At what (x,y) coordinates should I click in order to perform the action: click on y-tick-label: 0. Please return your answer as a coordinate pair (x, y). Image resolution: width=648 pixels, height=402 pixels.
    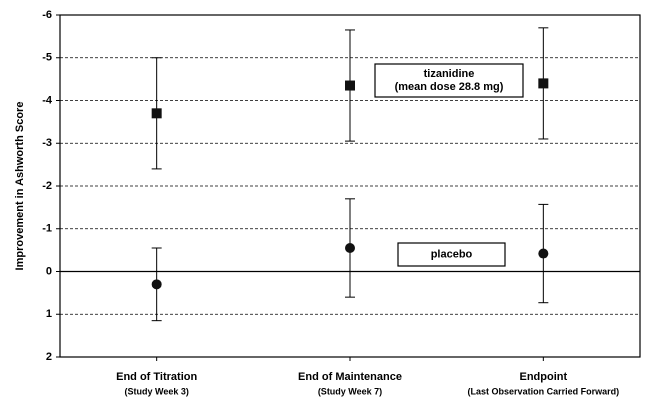
    Looking at the image, I should click on (49, 271).